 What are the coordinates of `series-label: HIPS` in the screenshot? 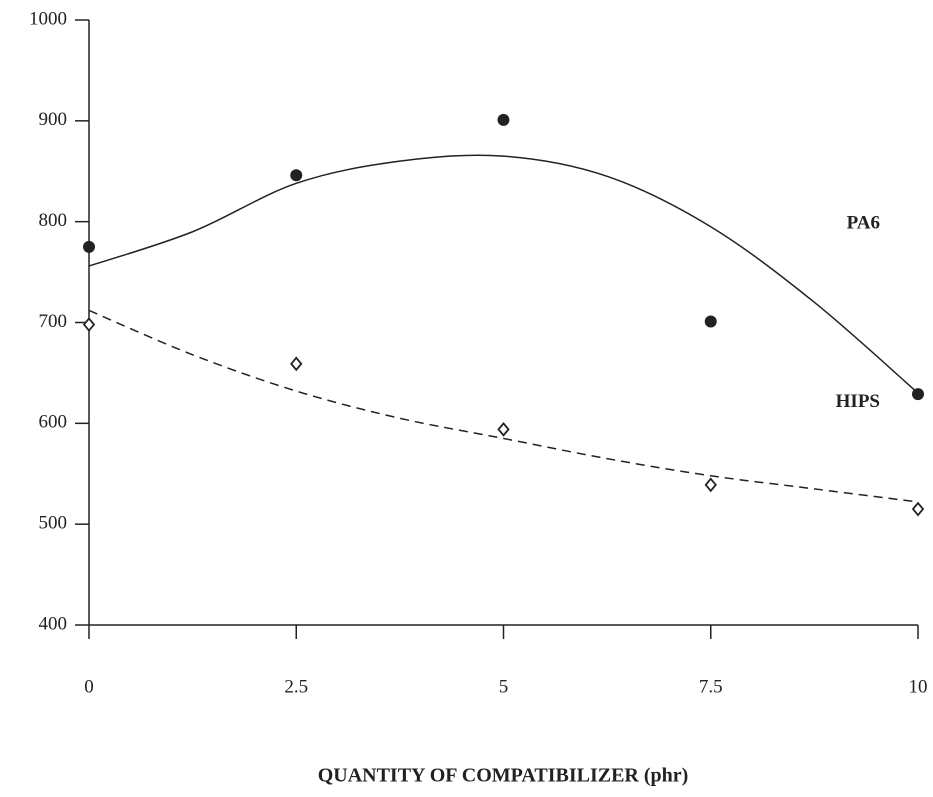 It's located at (858, 401).